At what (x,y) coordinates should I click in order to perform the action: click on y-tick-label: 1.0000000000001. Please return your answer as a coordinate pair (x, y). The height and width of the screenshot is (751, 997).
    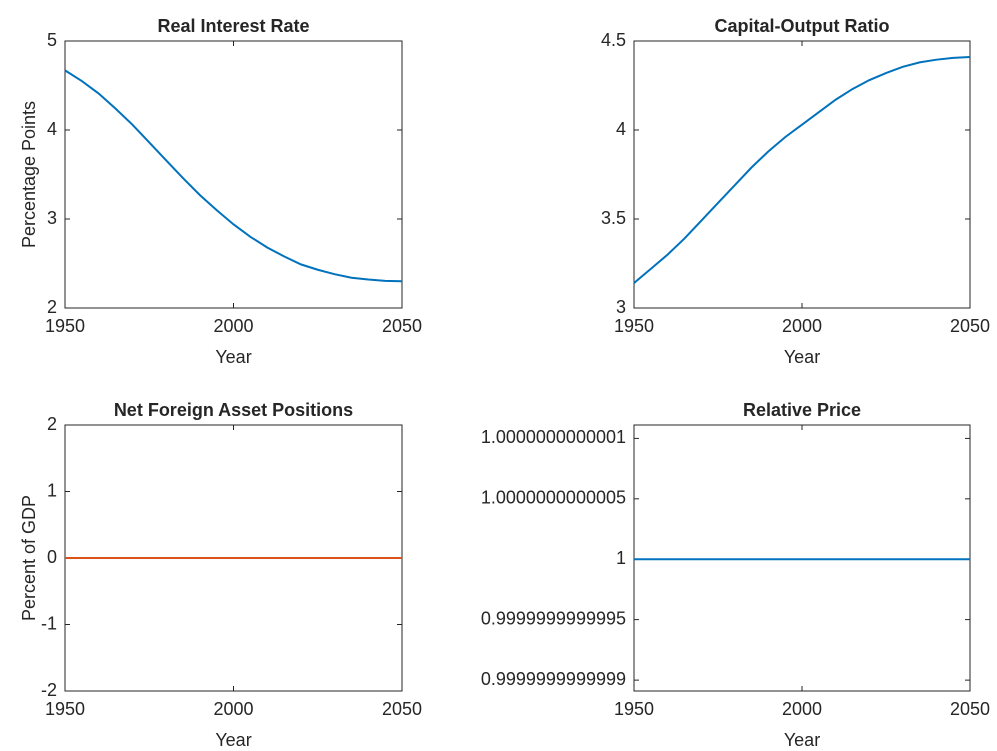
    Looking at the image, I should click on (553, 437).